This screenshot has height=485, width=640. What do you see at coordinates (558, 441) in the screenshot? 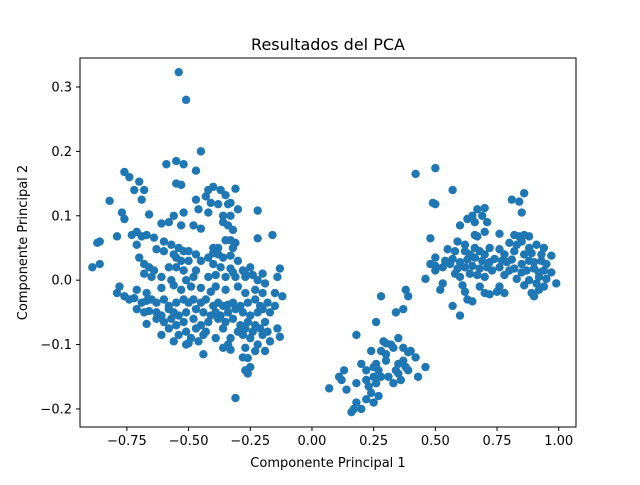
I see `x-tick-label: 1.00` at bounding box center [558, 441].